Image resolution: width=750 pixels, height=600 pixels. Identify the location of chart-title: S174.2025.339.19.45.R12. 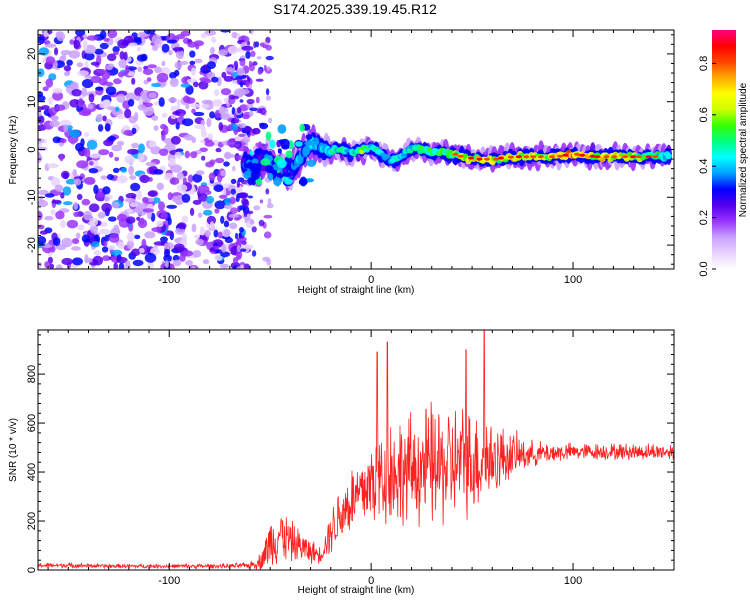
(355, 9).